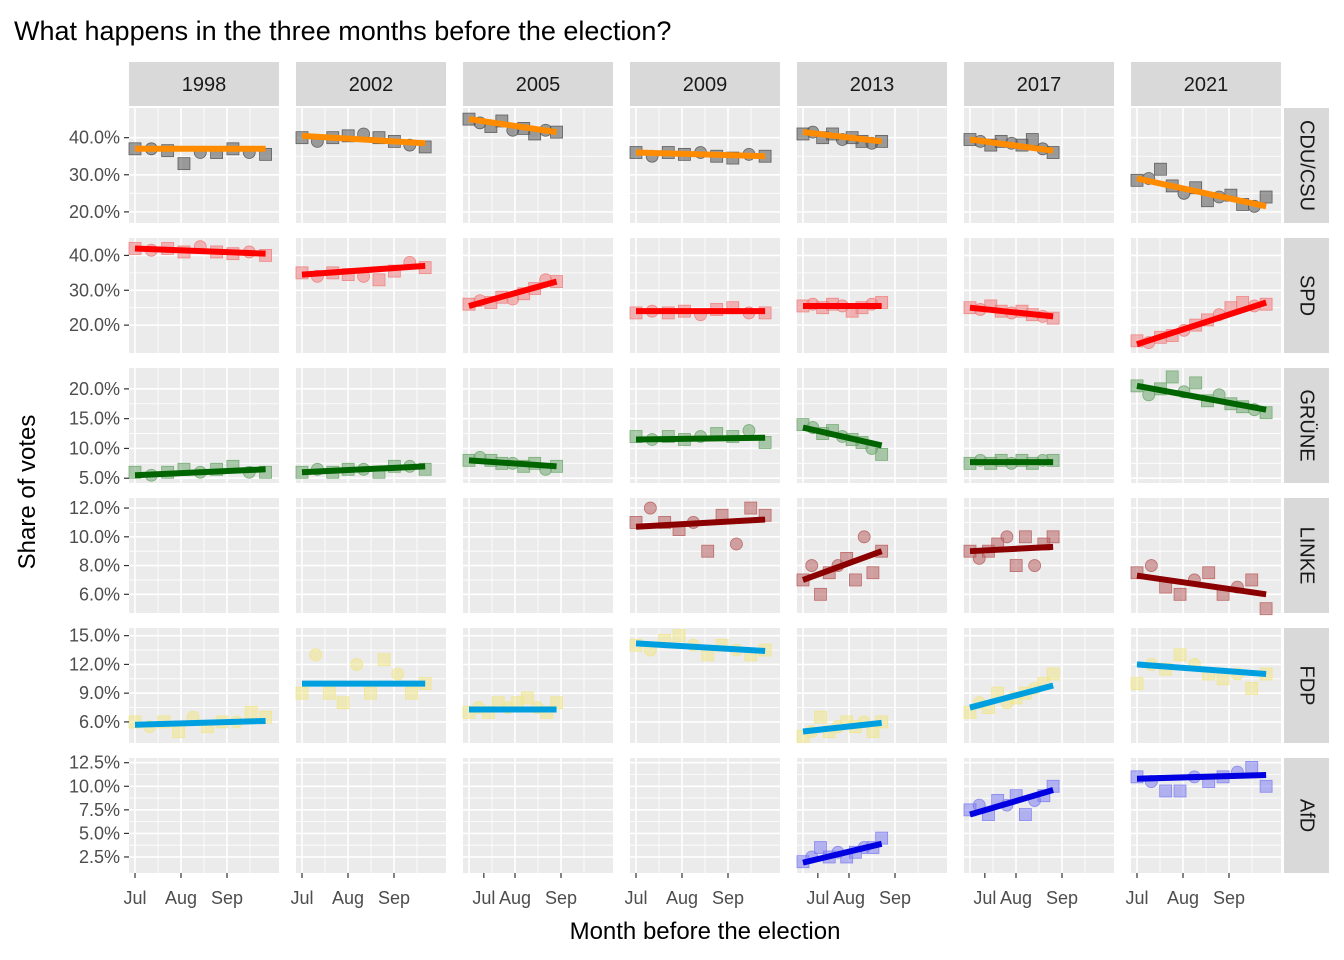 The width and height of the screenshot is (1344, 960). What do you see at coordinates (820, 717) in the screenshot?
I see `data-point-fdp-2013` at bounding box center [820, 717].